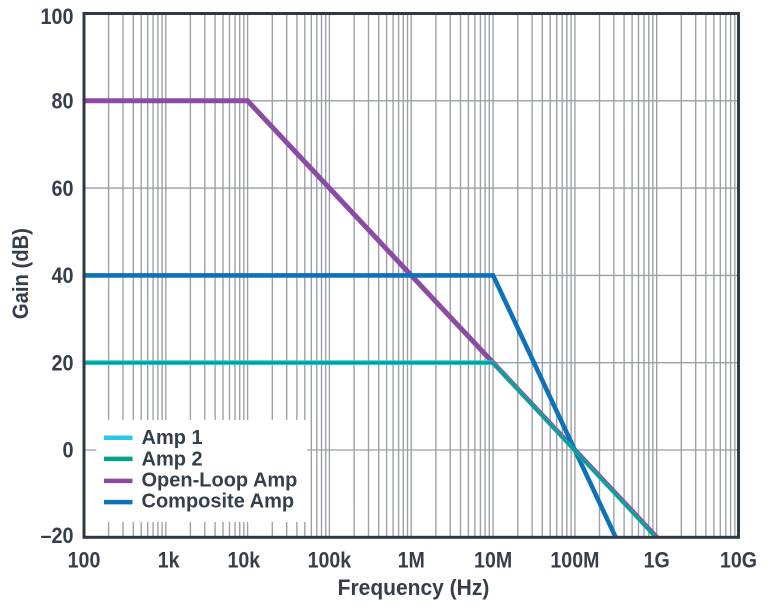 The width and height of the screenshot is (776, 613). What do you see at coordinates (414, 588) in the screenshot?
I see `svg-text: Frequency (Hz)` at bounding box center [414, 588].